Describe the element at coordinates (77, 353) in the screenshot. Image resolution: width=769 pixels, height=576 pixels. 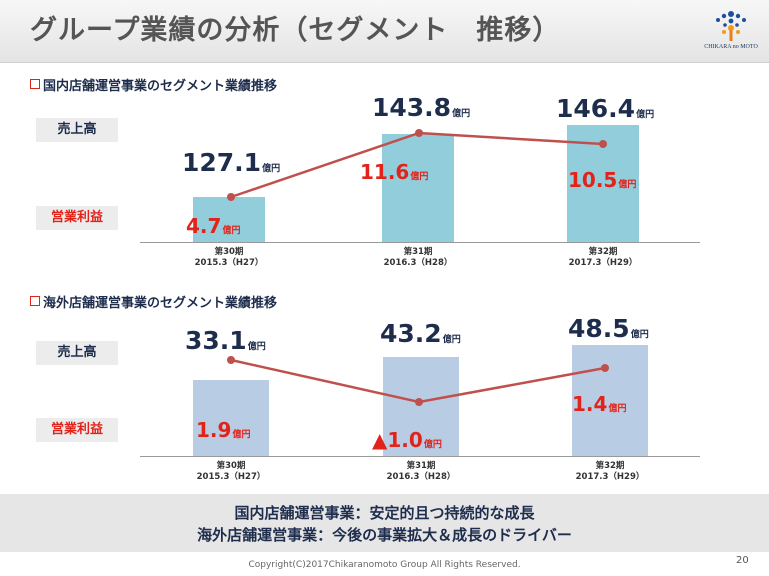
I see `overseas-sales-label: 売上高` at that location.